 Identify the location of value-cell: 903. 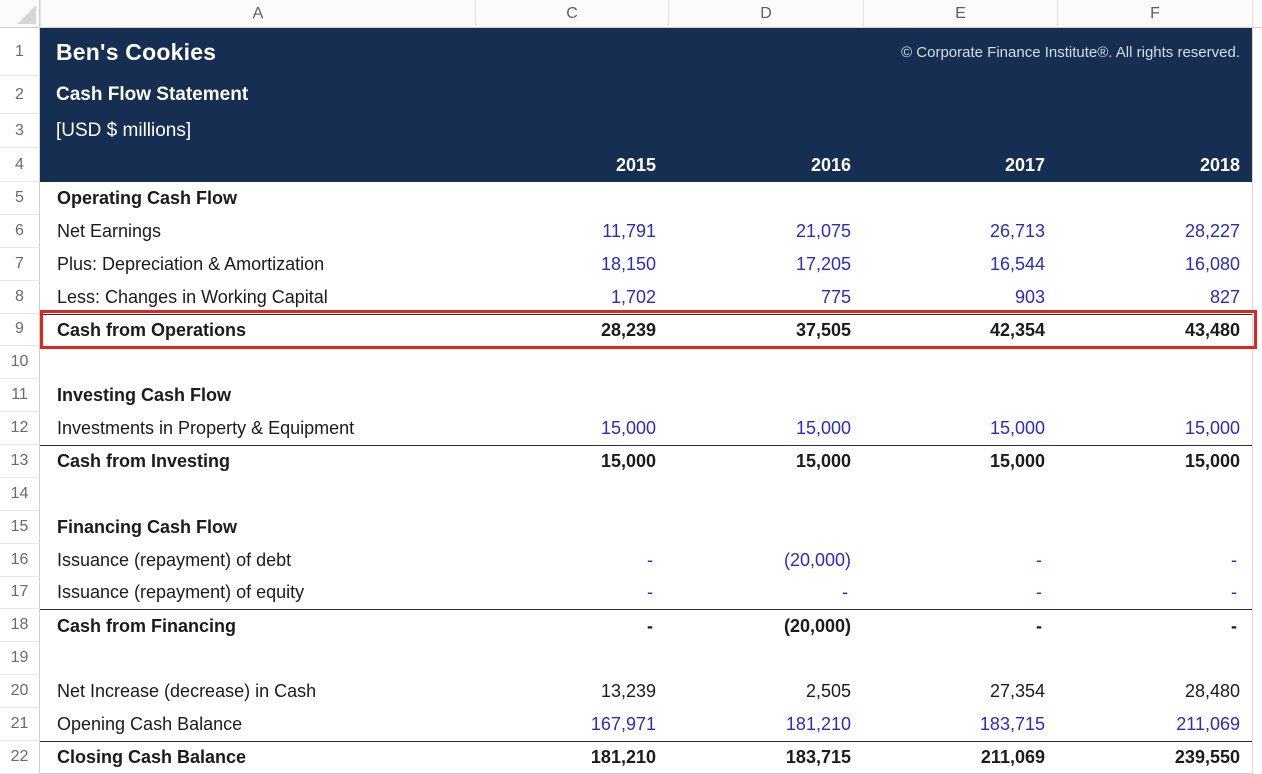
(1029, 296).